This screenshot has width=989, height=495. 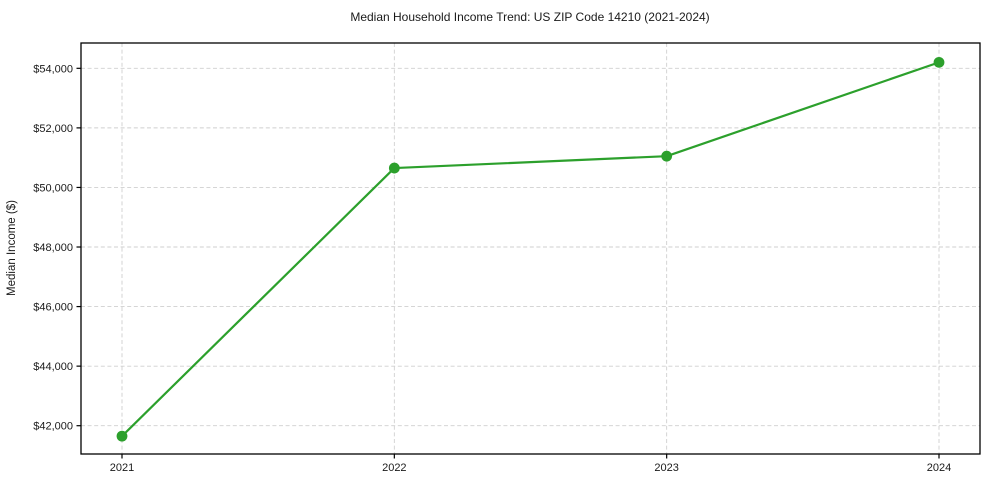 What do you see at coordinates (12, 248) in the screenshot?
I see `y-axis-label: Median Income ($)` at bounding box center [12, 248].